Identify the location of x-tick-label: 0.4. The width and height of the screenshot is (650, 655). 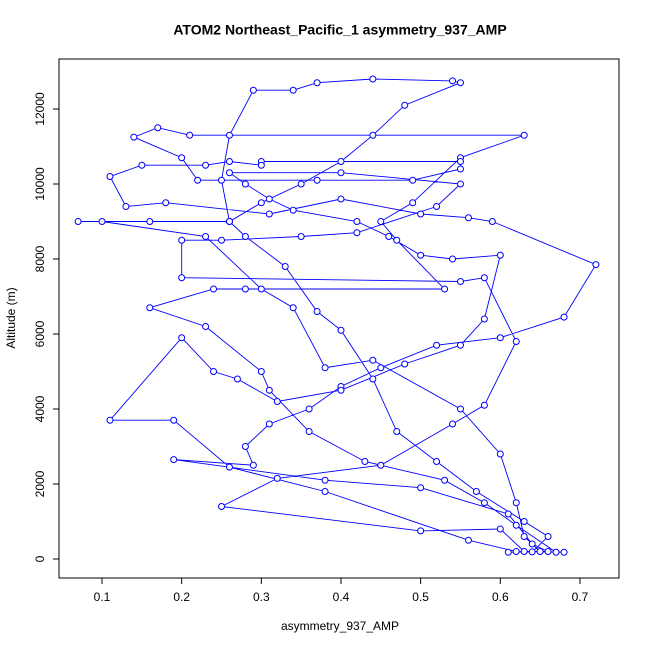
(341, 597).